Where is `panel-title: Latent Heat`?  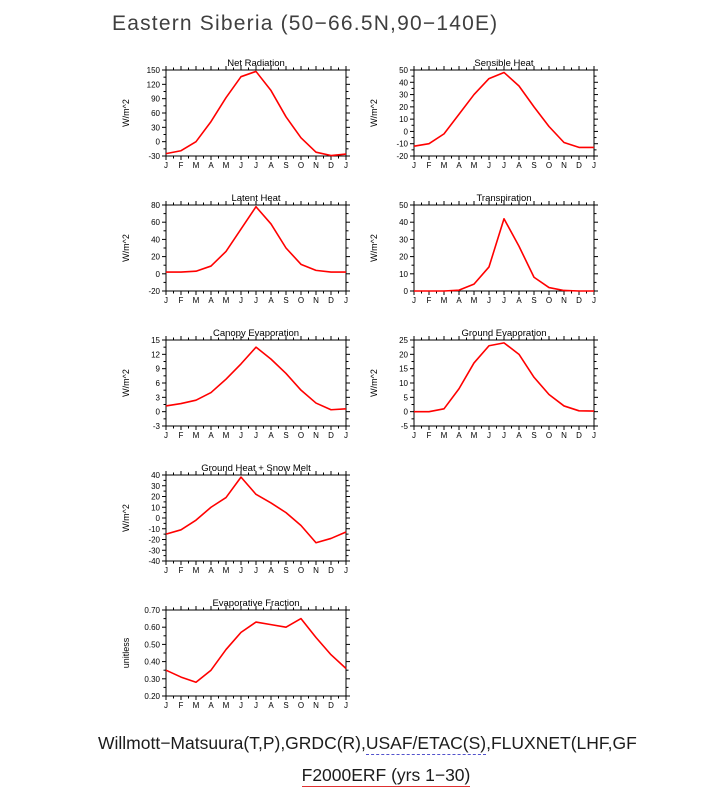 panel-title: Latent Heat is located at coordinates (255, 198).